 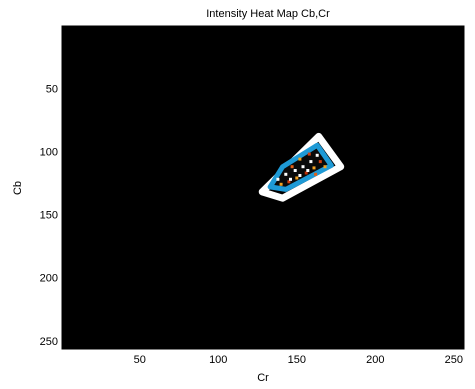 I want to click on y-tick-label: 250, so click(x=49, y=342).